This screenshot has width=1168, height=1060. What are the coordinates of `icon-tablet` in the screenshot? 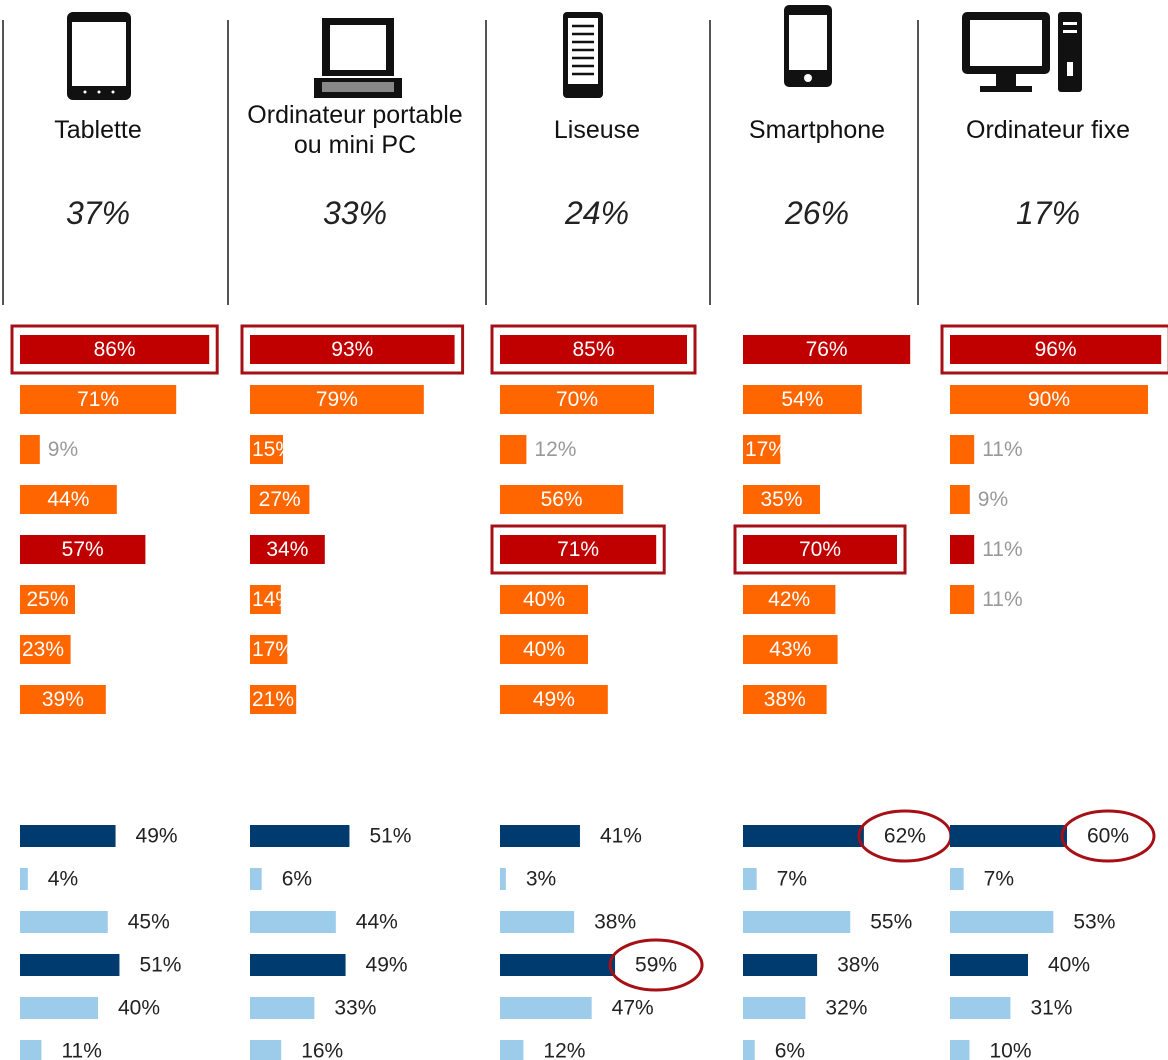 It's located at (99, 56).